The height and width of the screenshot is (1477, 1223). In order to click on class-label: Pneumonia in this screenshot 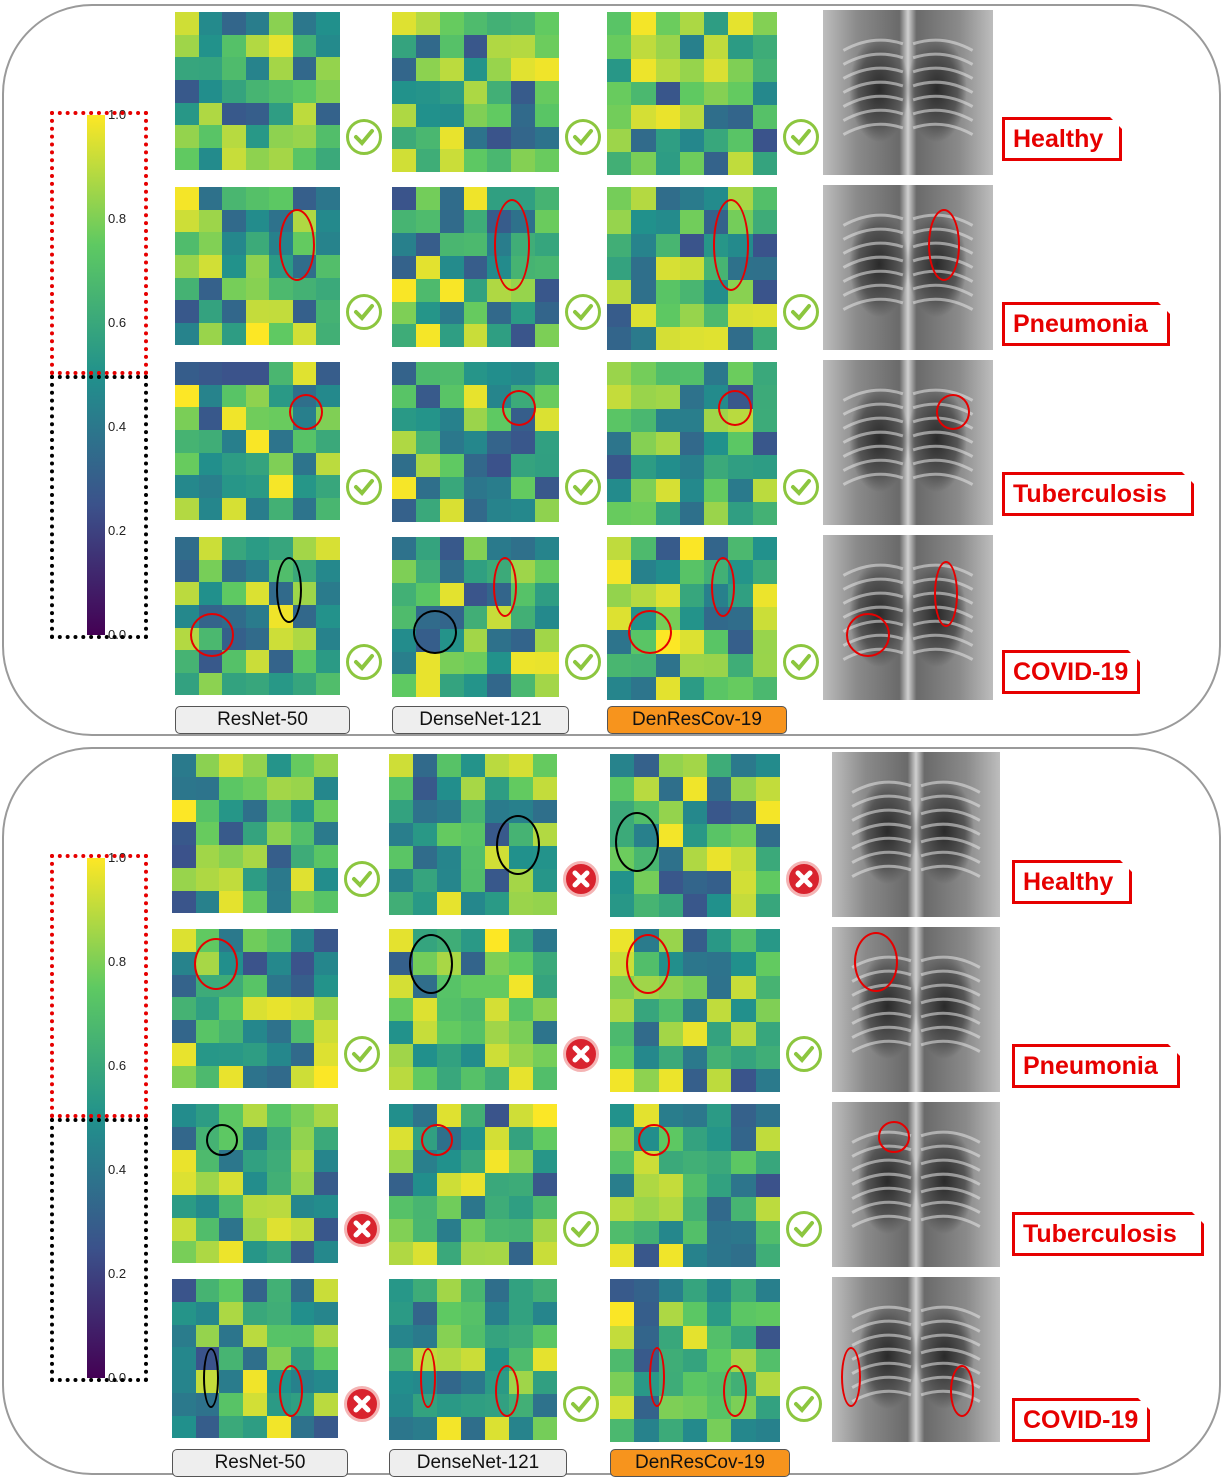, I will do `click(1086, 324)`.